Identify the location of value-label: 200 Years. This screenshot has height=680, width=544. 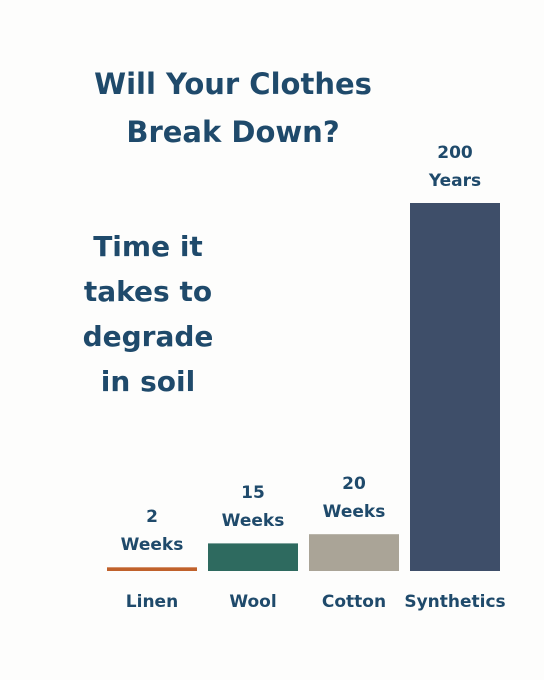
(455, 167).